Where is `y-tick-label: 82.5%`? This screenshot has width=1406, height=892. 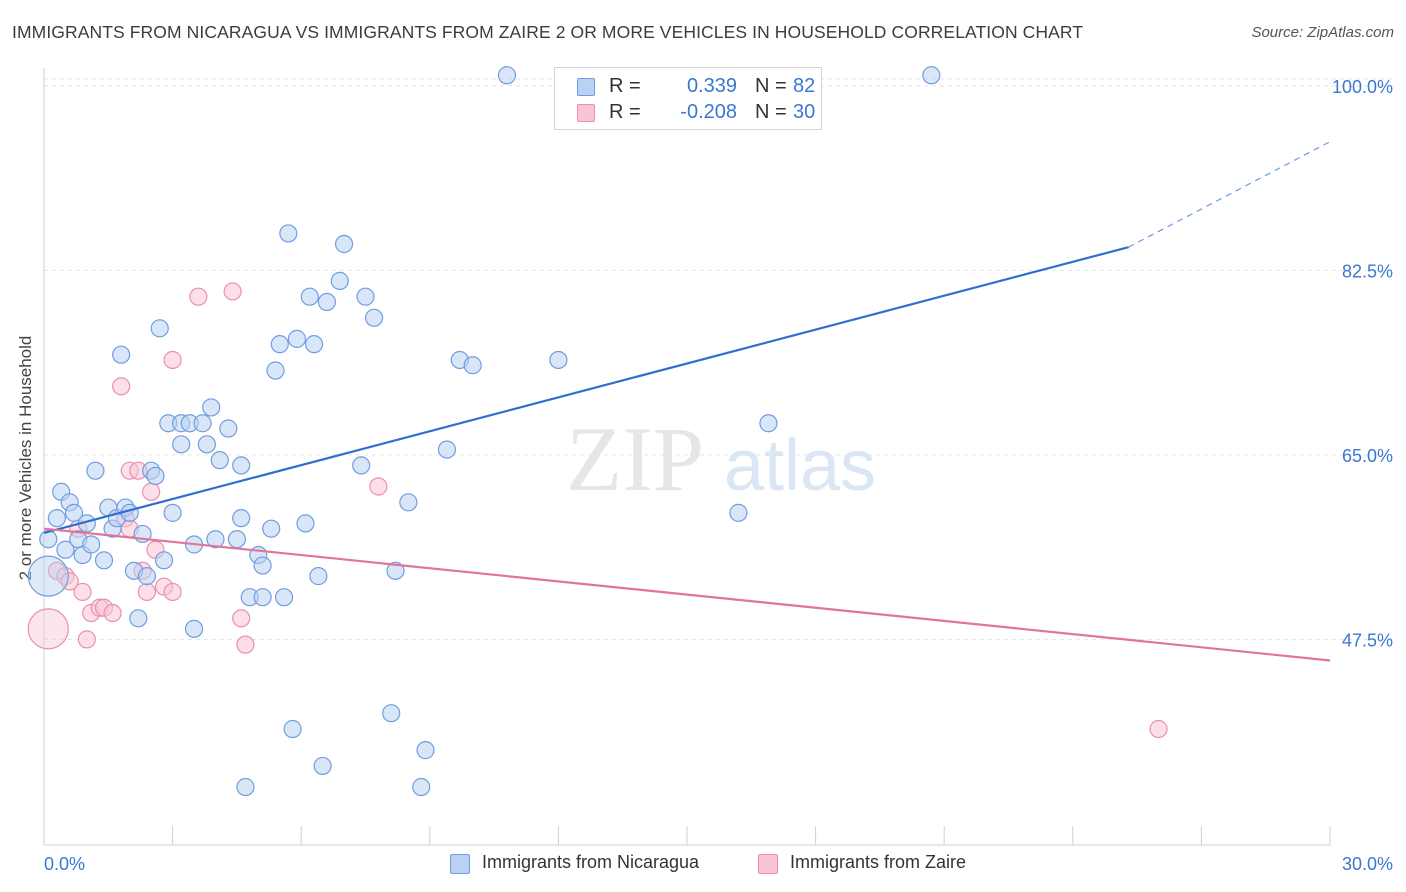 y-tick-label: 82.5% is located at coordinates (1367, 271).